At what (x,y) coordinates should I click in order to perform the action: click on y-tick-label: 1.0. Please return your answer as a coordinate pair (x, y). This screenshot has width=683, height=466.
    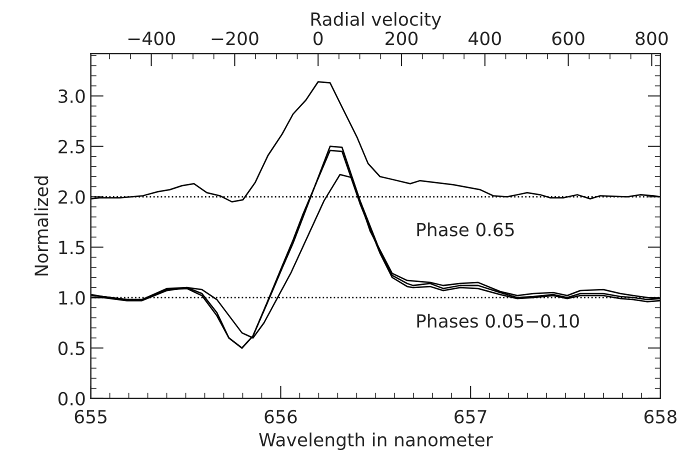
    Looking at the image, I should click on (72, 298).